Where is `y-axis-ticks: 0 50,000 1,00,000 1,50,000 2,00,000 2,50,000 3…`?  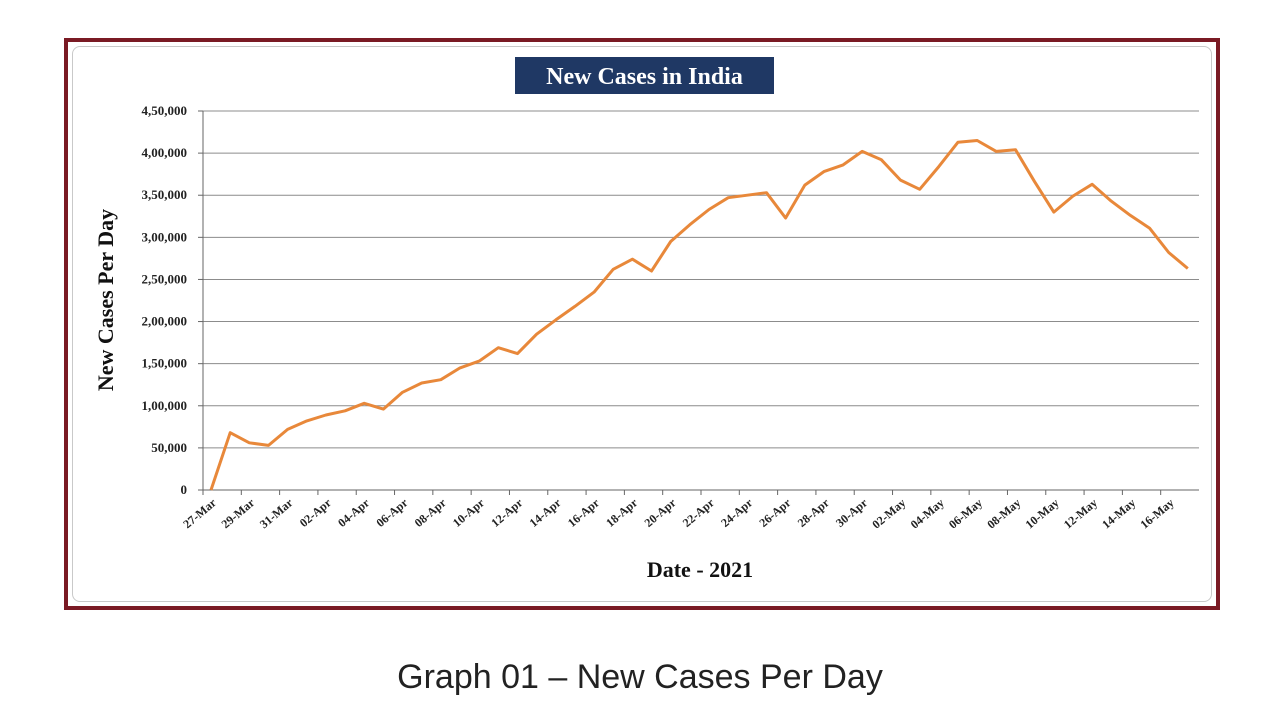 y-axis-ticks: 0 50,000 1,00,000 1,50,000 2,00,000 2,50,000 3… is located at coordinates (172, 300).